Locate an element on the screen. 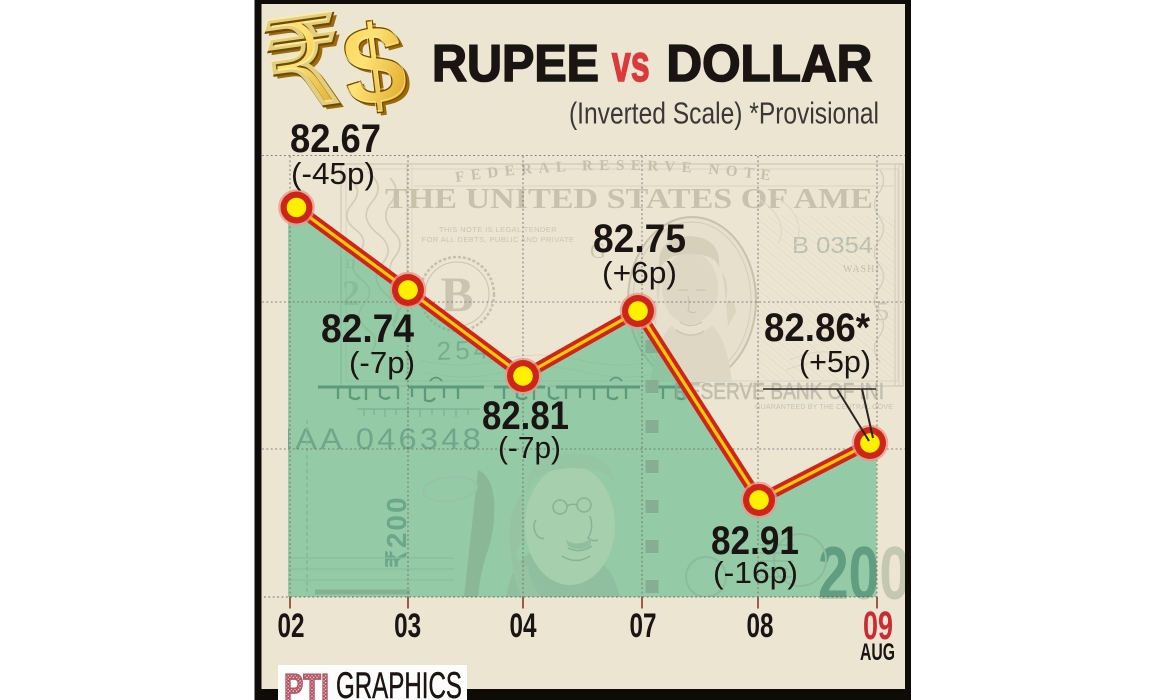 The height and width of the screenshot is (700, 1166). svg-text: G is located at coordinates (598, 250).